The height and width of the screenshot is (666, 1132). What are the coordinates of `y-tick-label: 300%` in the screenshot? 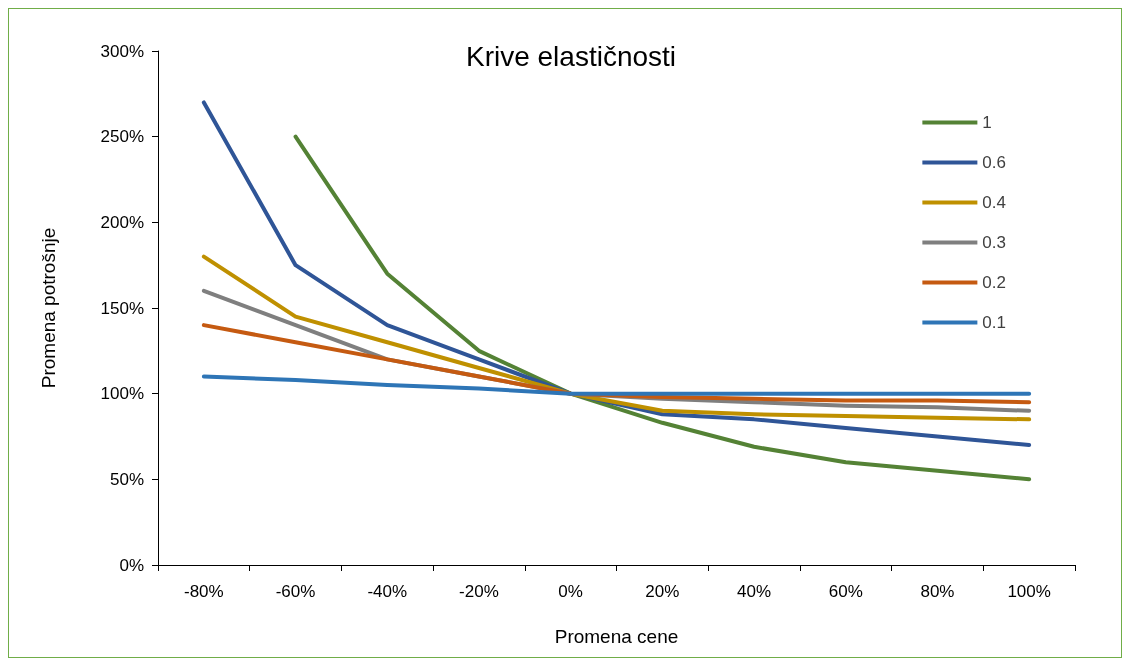 It's located at (122, 51).